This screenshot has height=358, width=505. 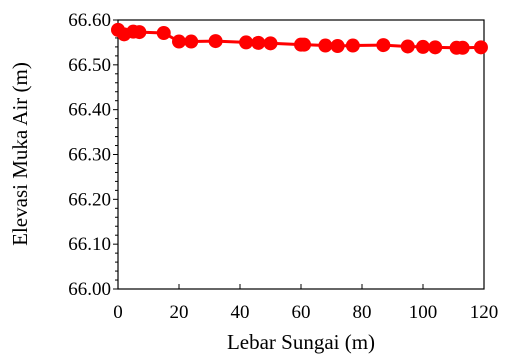 What do you see at coordinates (89, 199) in the screenshot?
I see `y-tick-label: 66.20` at bounding box center [89, 199].